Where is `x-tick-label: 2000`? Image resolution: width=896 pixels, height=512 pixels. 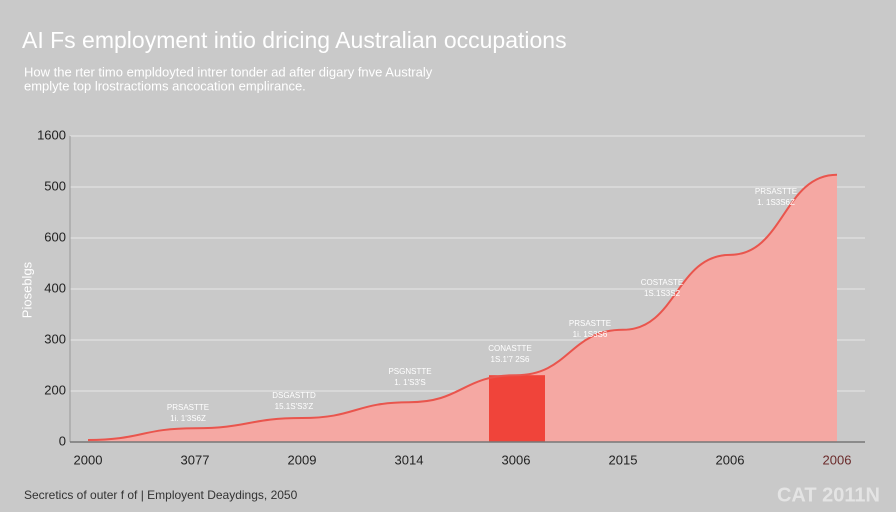 x-tick-label: 2000 is located at coordinates (88, 459).